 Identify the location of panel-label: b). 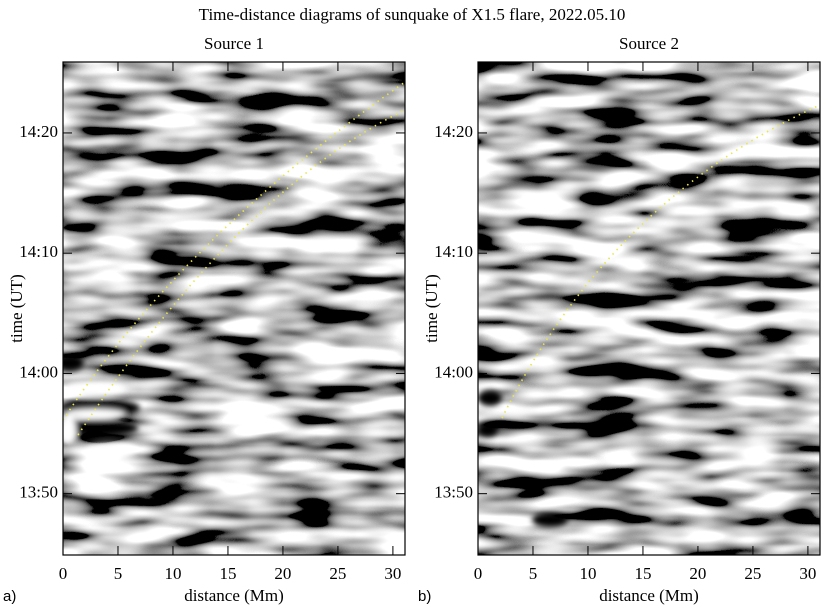
(424, 596).